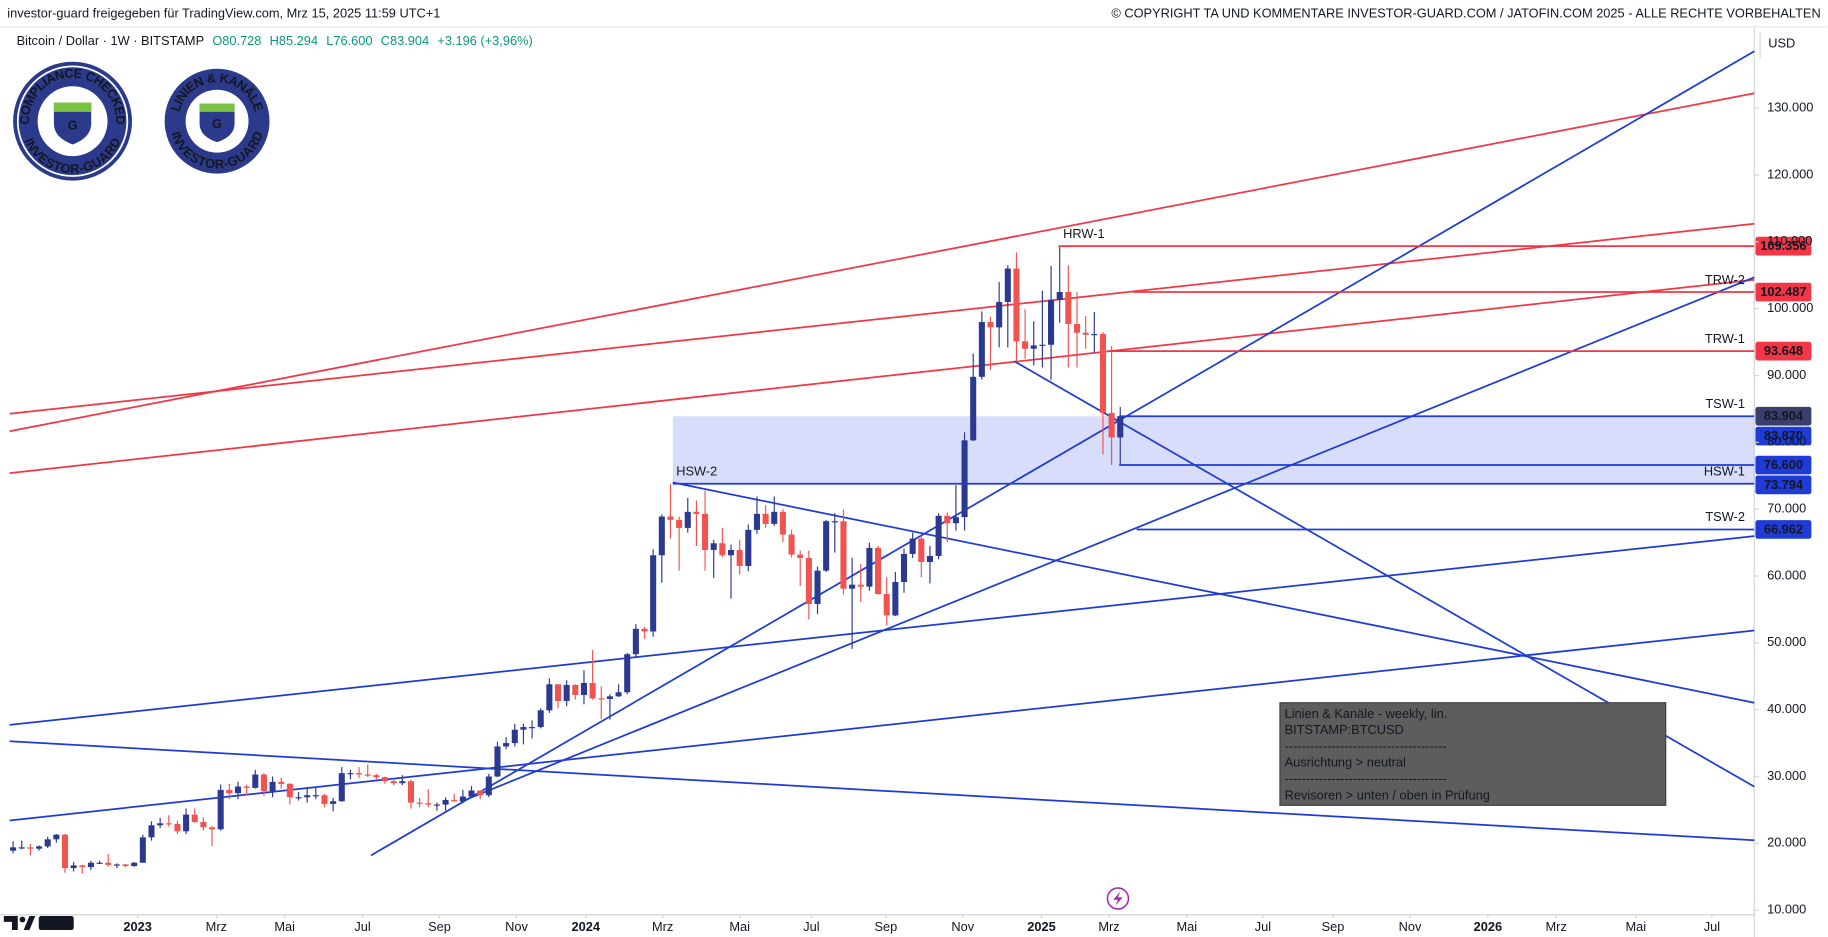 The height and width of the screenshot is (937, 1828). What do you see at coordinates (110, 40) in the screenshot?
I see `symbol: Bitcoin / Dollar · 1W · BITSTAMP` at bounding box center [110, 40].